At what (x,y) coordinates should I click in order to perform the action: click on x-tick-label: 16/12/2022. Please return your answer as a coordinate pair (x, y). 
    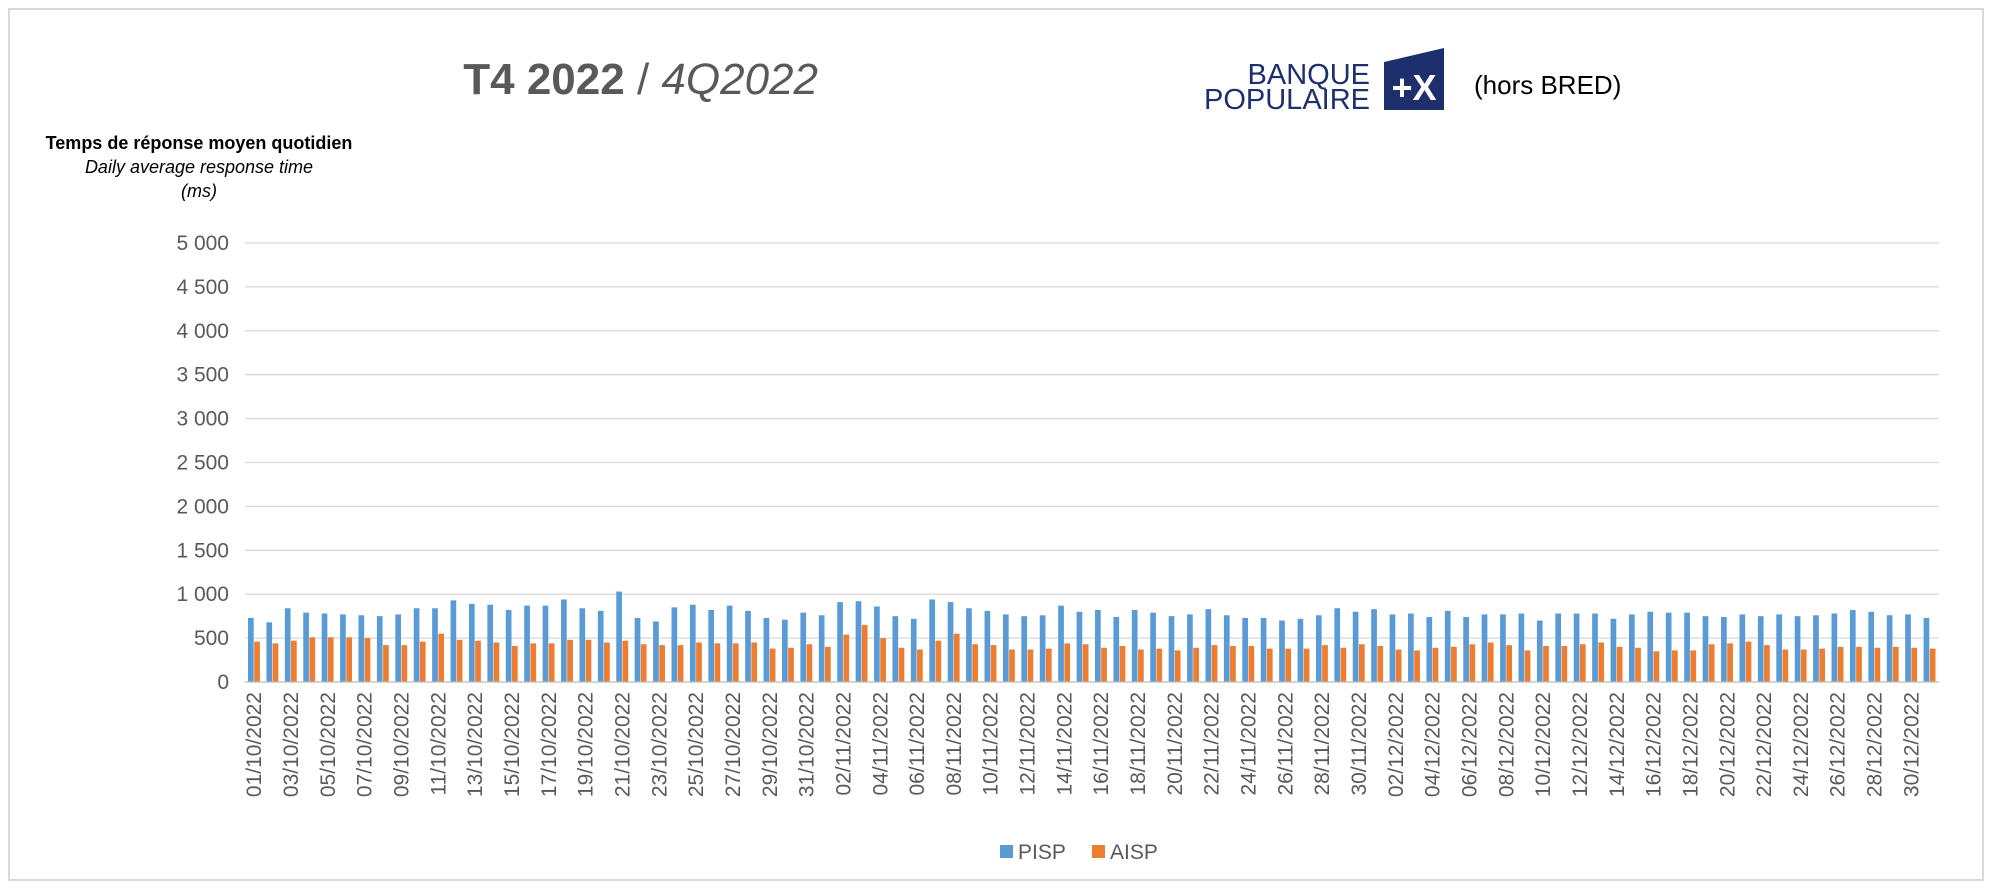
    Looking at the image, I should click on (1654, 744).